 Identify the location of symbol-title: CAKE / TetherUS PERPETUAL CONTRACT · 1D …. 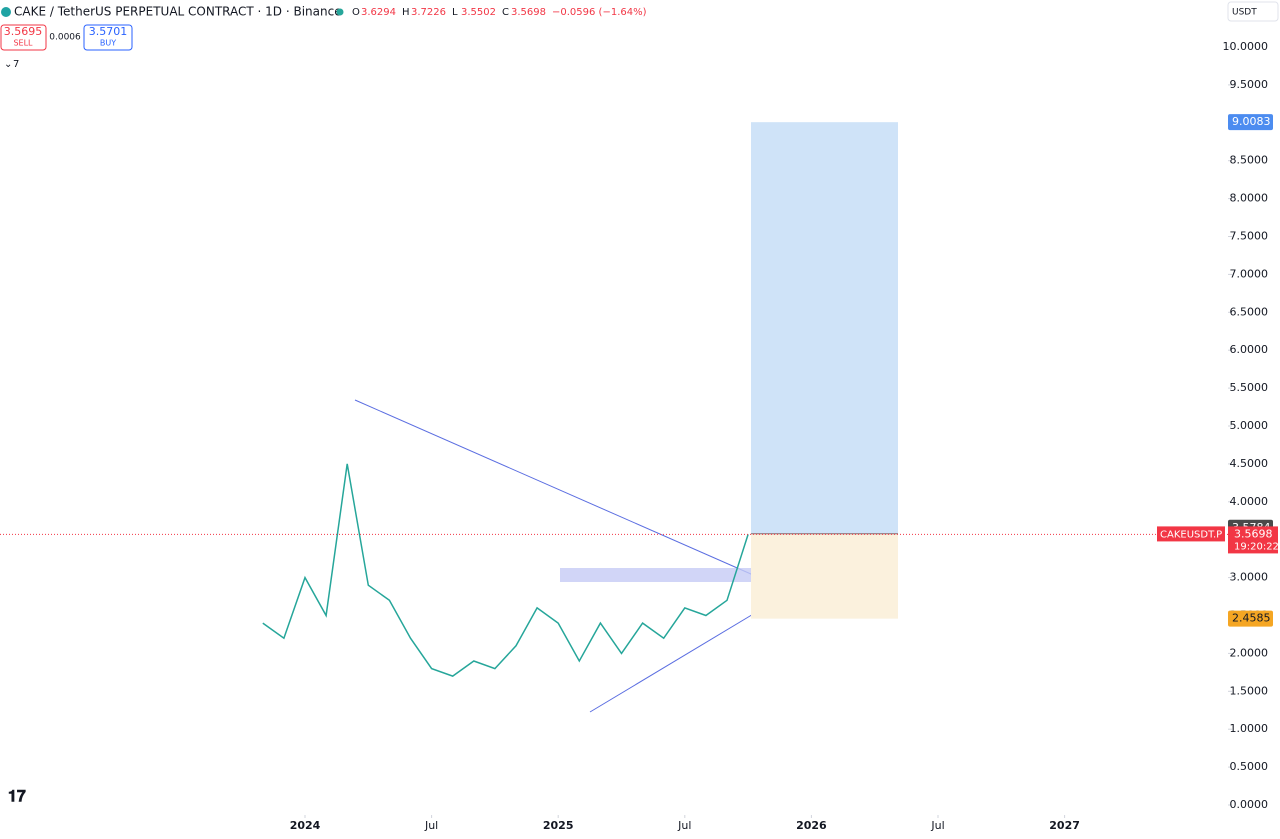
(178, 12).